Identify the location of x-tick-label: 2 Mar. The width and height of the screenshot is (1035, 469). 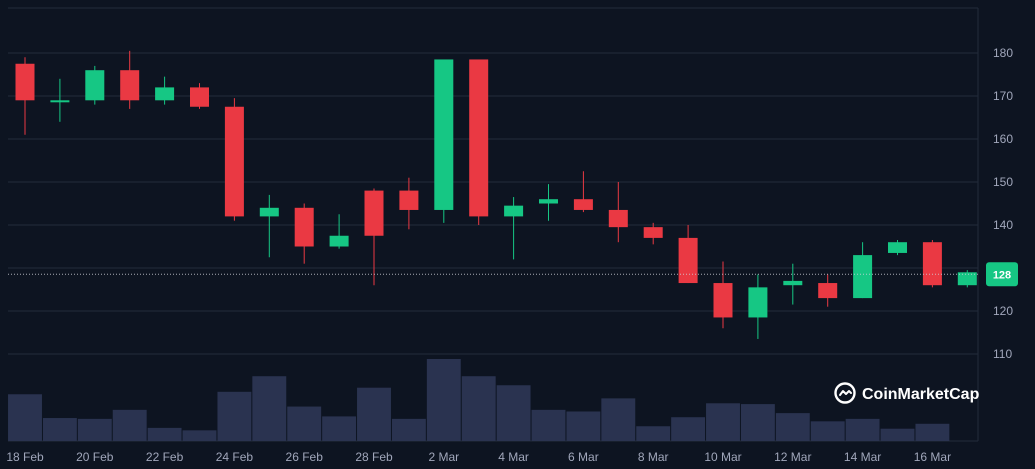
(443, 457).